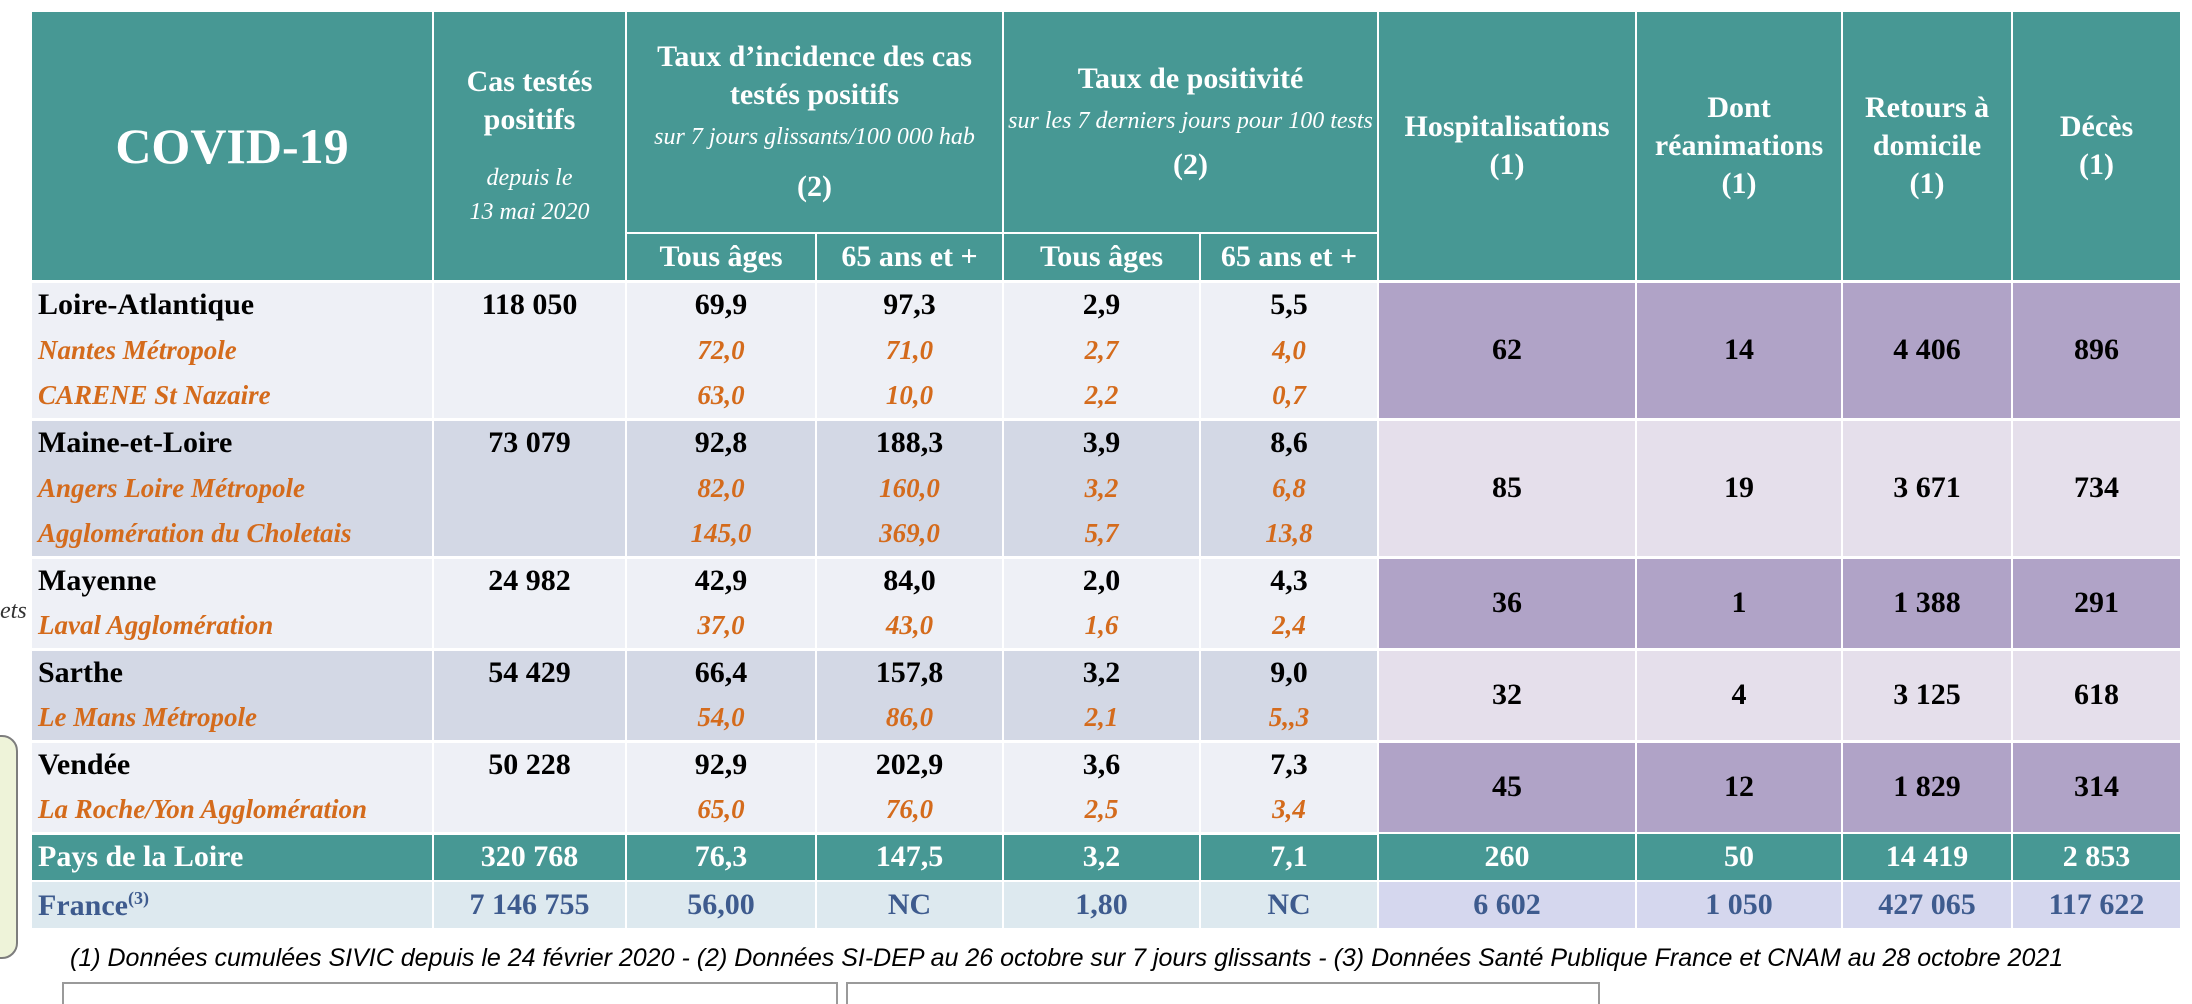  What do you see at coordinates (232, 535) in the screenshot?
I see `sub-name: Agglomération du Choletais` at bounding box center [232, 535].